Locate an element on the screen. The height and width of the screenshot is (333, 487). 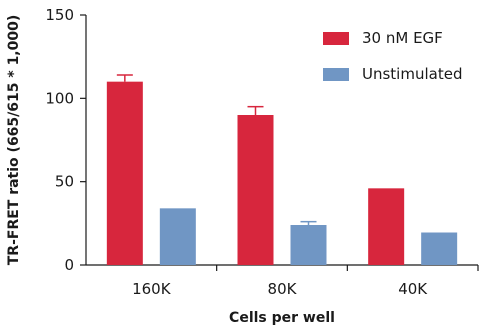
legend: 30 nM EGF Unstimulated is located at coordinates (392, 56).